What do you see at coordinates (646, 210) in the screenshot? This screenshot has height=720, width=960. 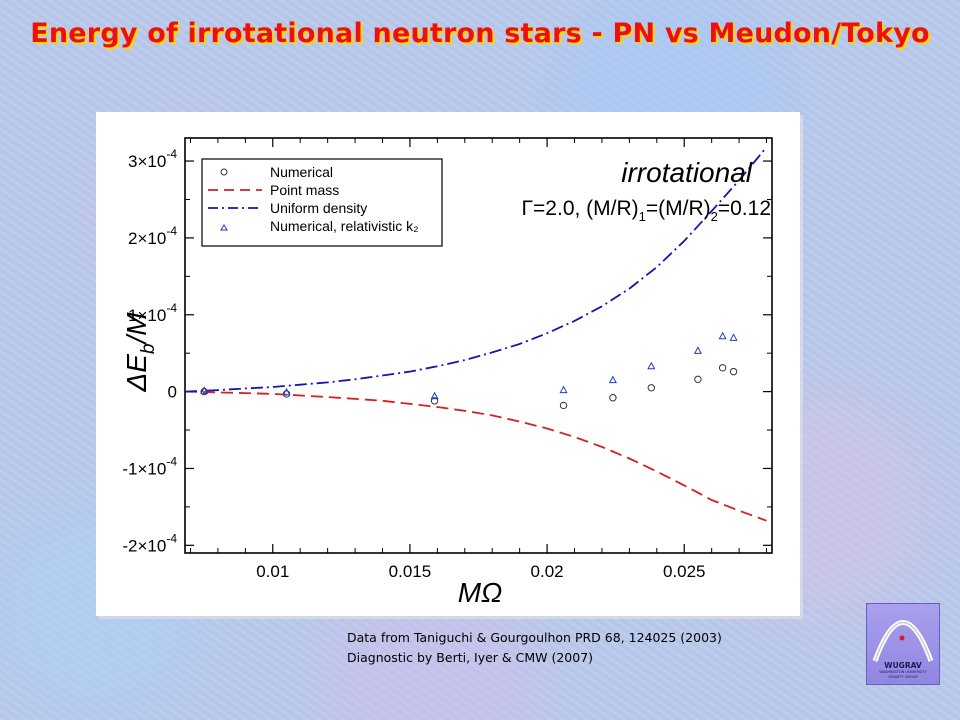 I see `parameters-annotation: Γ=2.0, (M/R)1=(M/R)2=0.12` at bounding box center [646, 210].